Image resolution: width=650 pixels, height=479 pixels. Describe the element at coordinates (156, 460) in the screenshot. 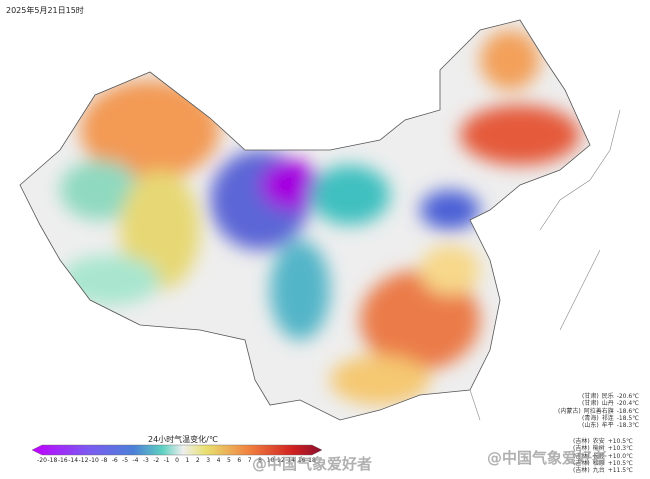

I see `colorbar-tick-label: -2` at that location.